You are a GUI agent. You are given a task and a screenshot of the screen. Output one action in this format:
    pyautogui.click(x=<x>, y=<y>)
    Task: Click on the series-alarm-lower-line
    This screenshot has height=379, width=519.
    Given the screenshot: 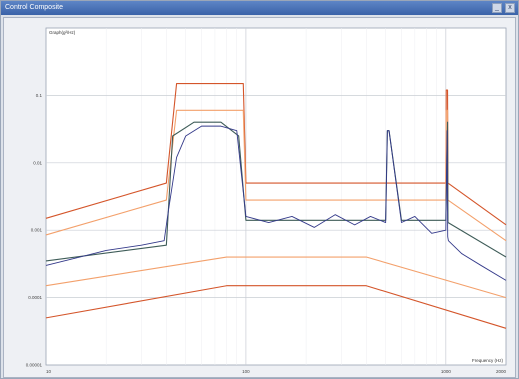 What is the action you would take?
    pyautogui.click(x=276, y=277)
    